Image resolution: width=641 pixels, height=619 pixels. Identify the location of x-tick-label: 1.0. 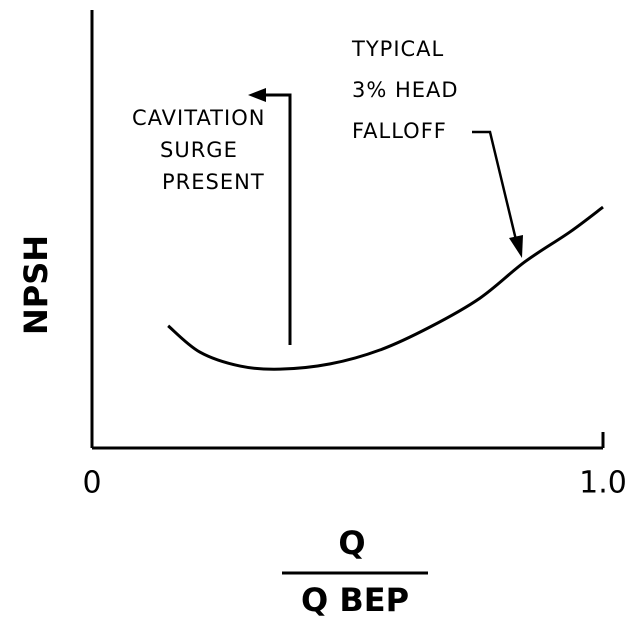
(603, 483).